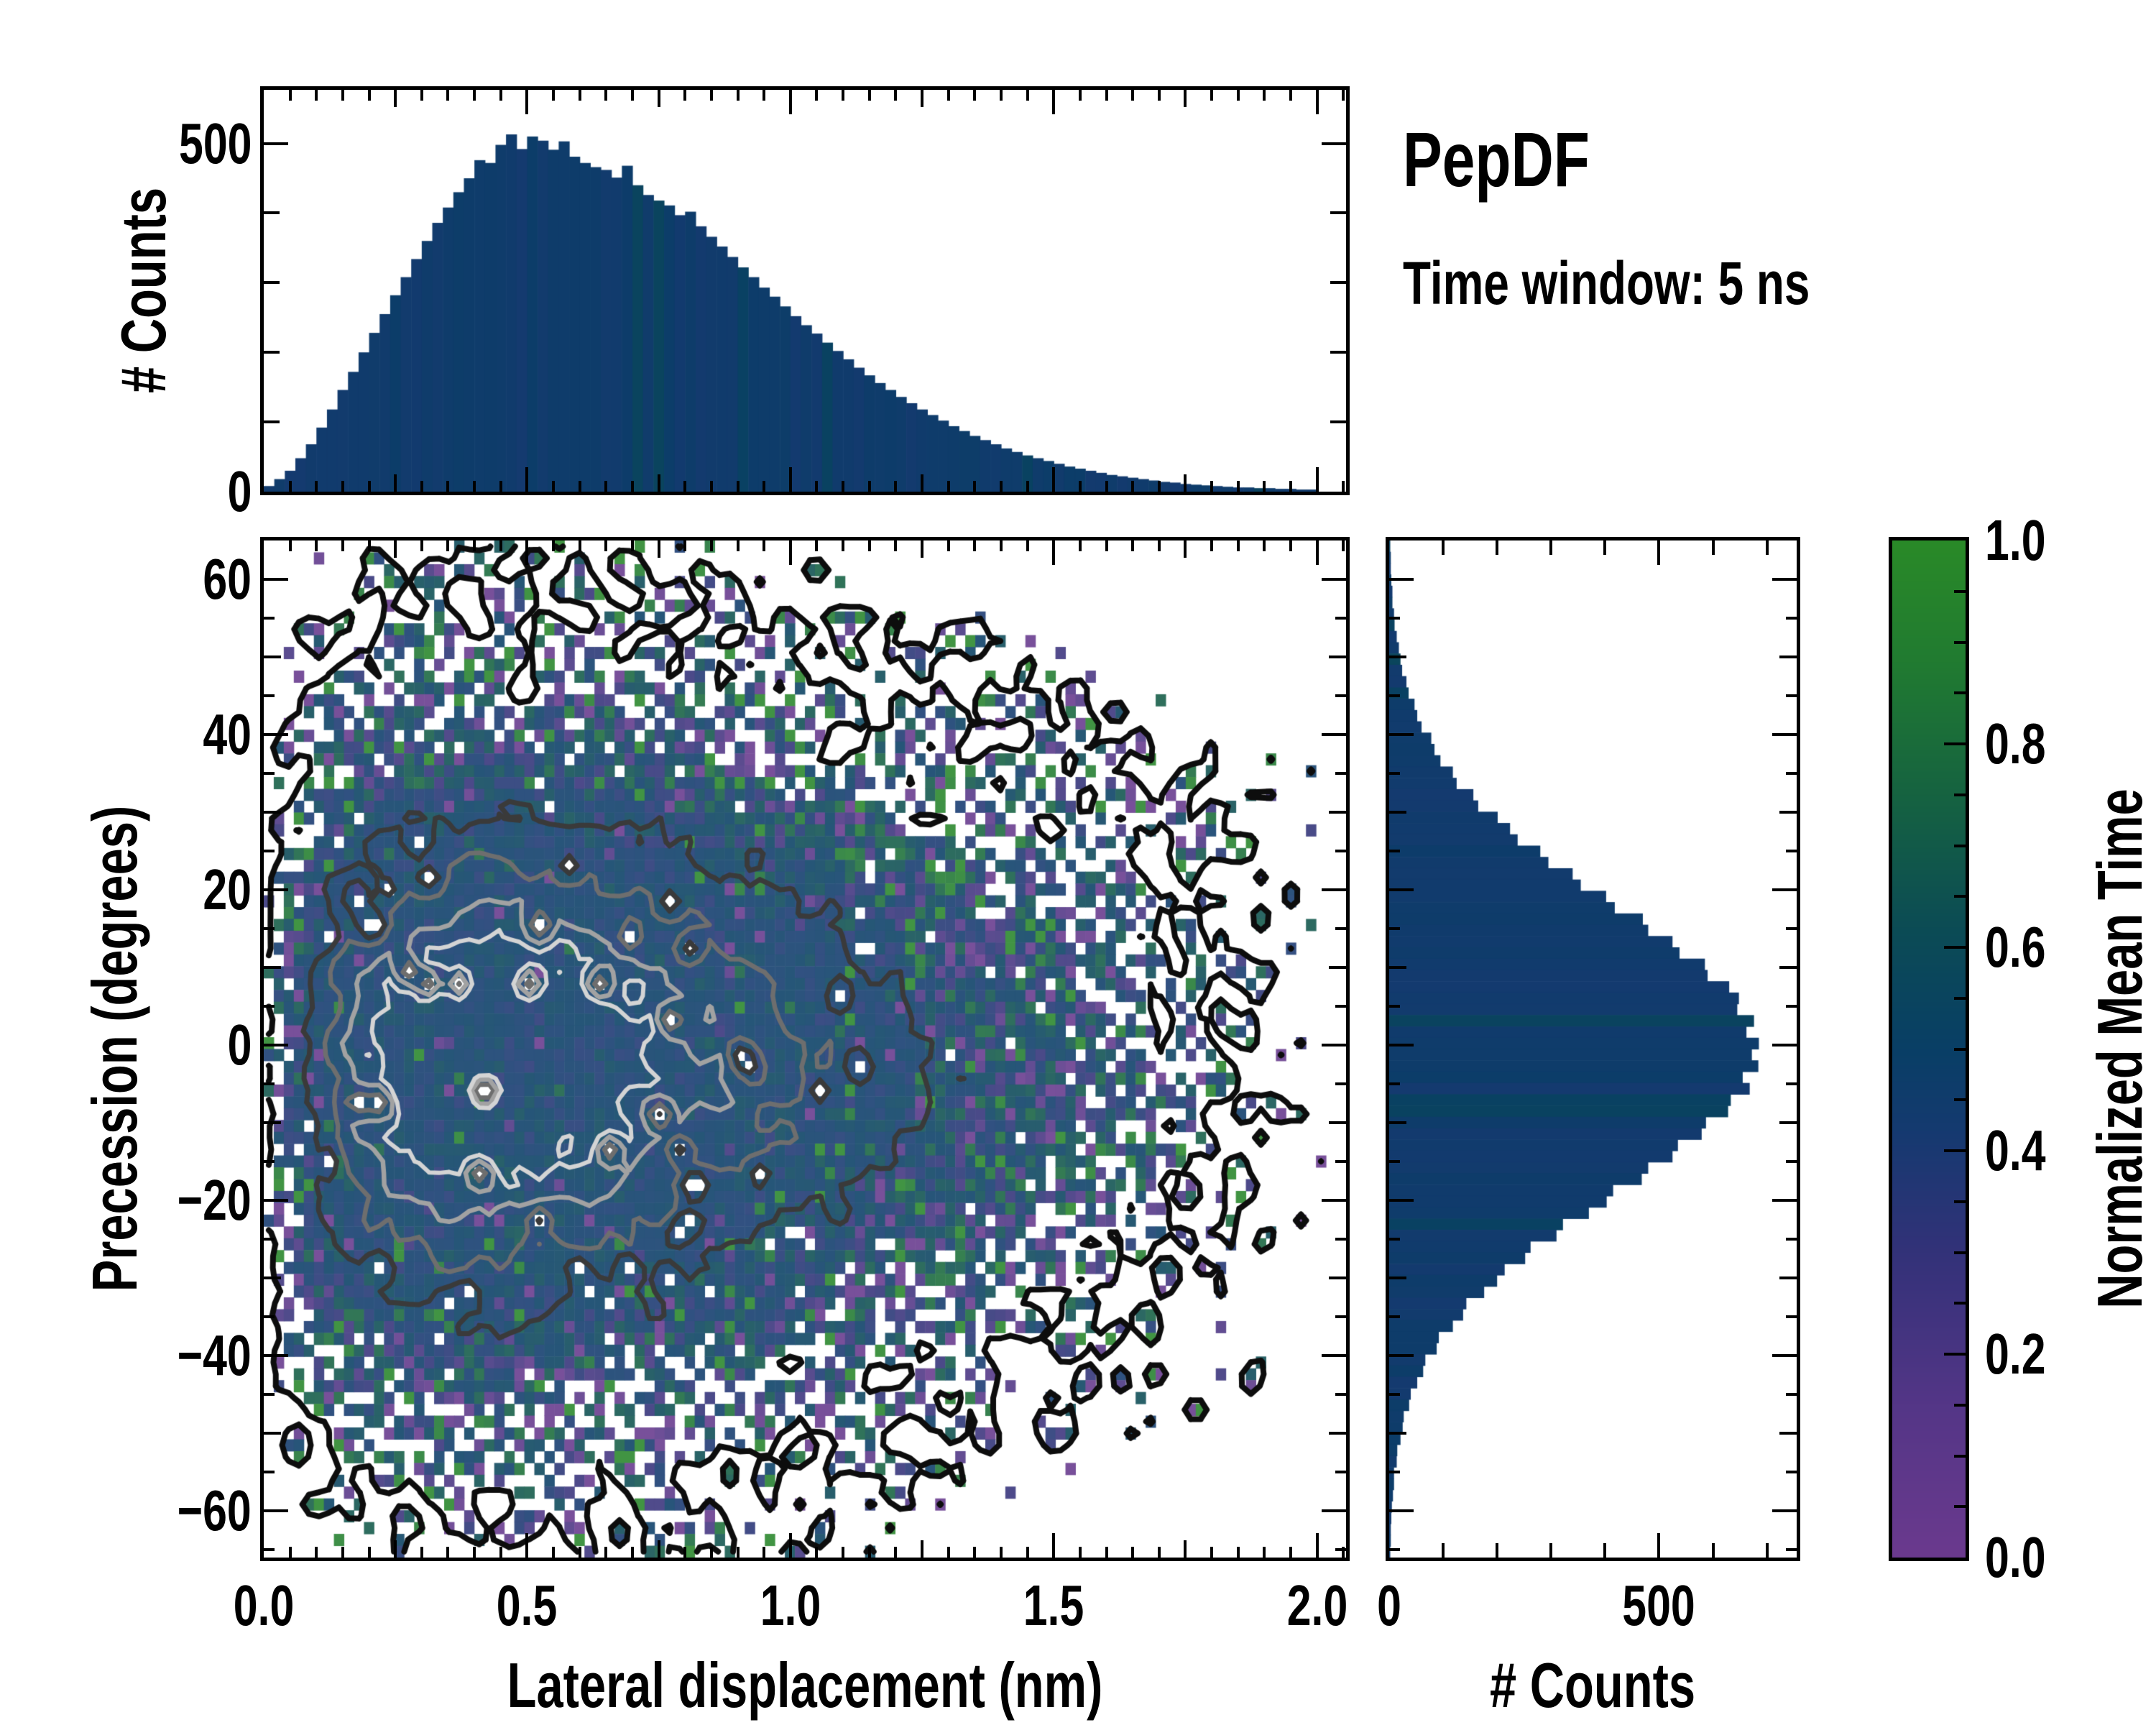 The image size is (2156, 1725). Describe the element at coordinates (2119, 1048) in the screenshot. I see `colorbar-label: Normalized Mean Time` at that location.